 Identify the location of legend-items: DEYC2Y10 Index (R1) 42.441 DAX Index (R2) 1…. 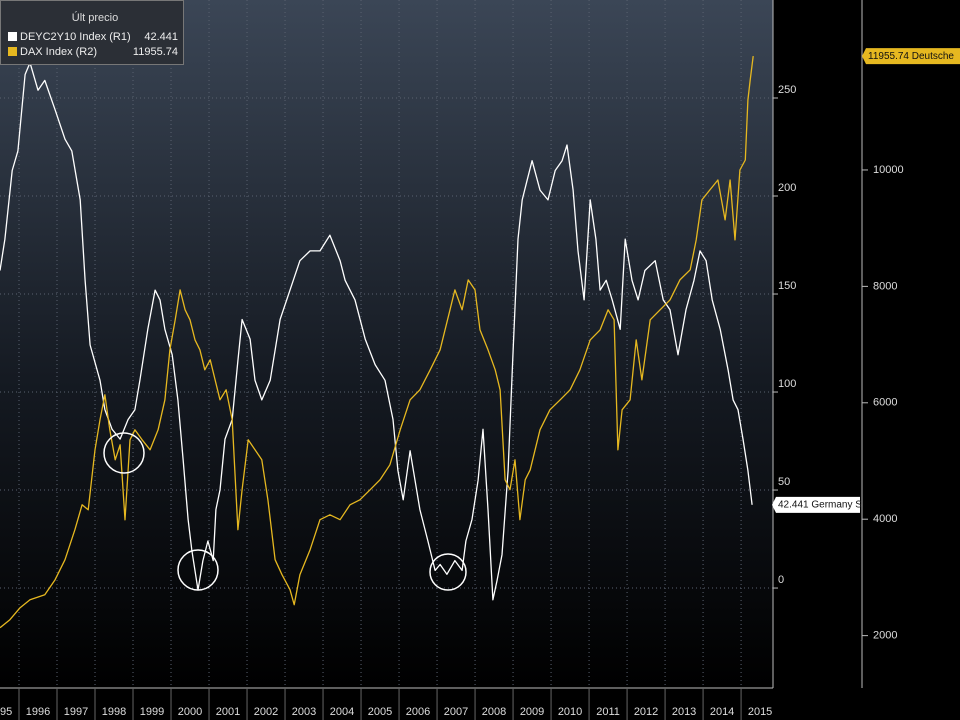
(93, 44).